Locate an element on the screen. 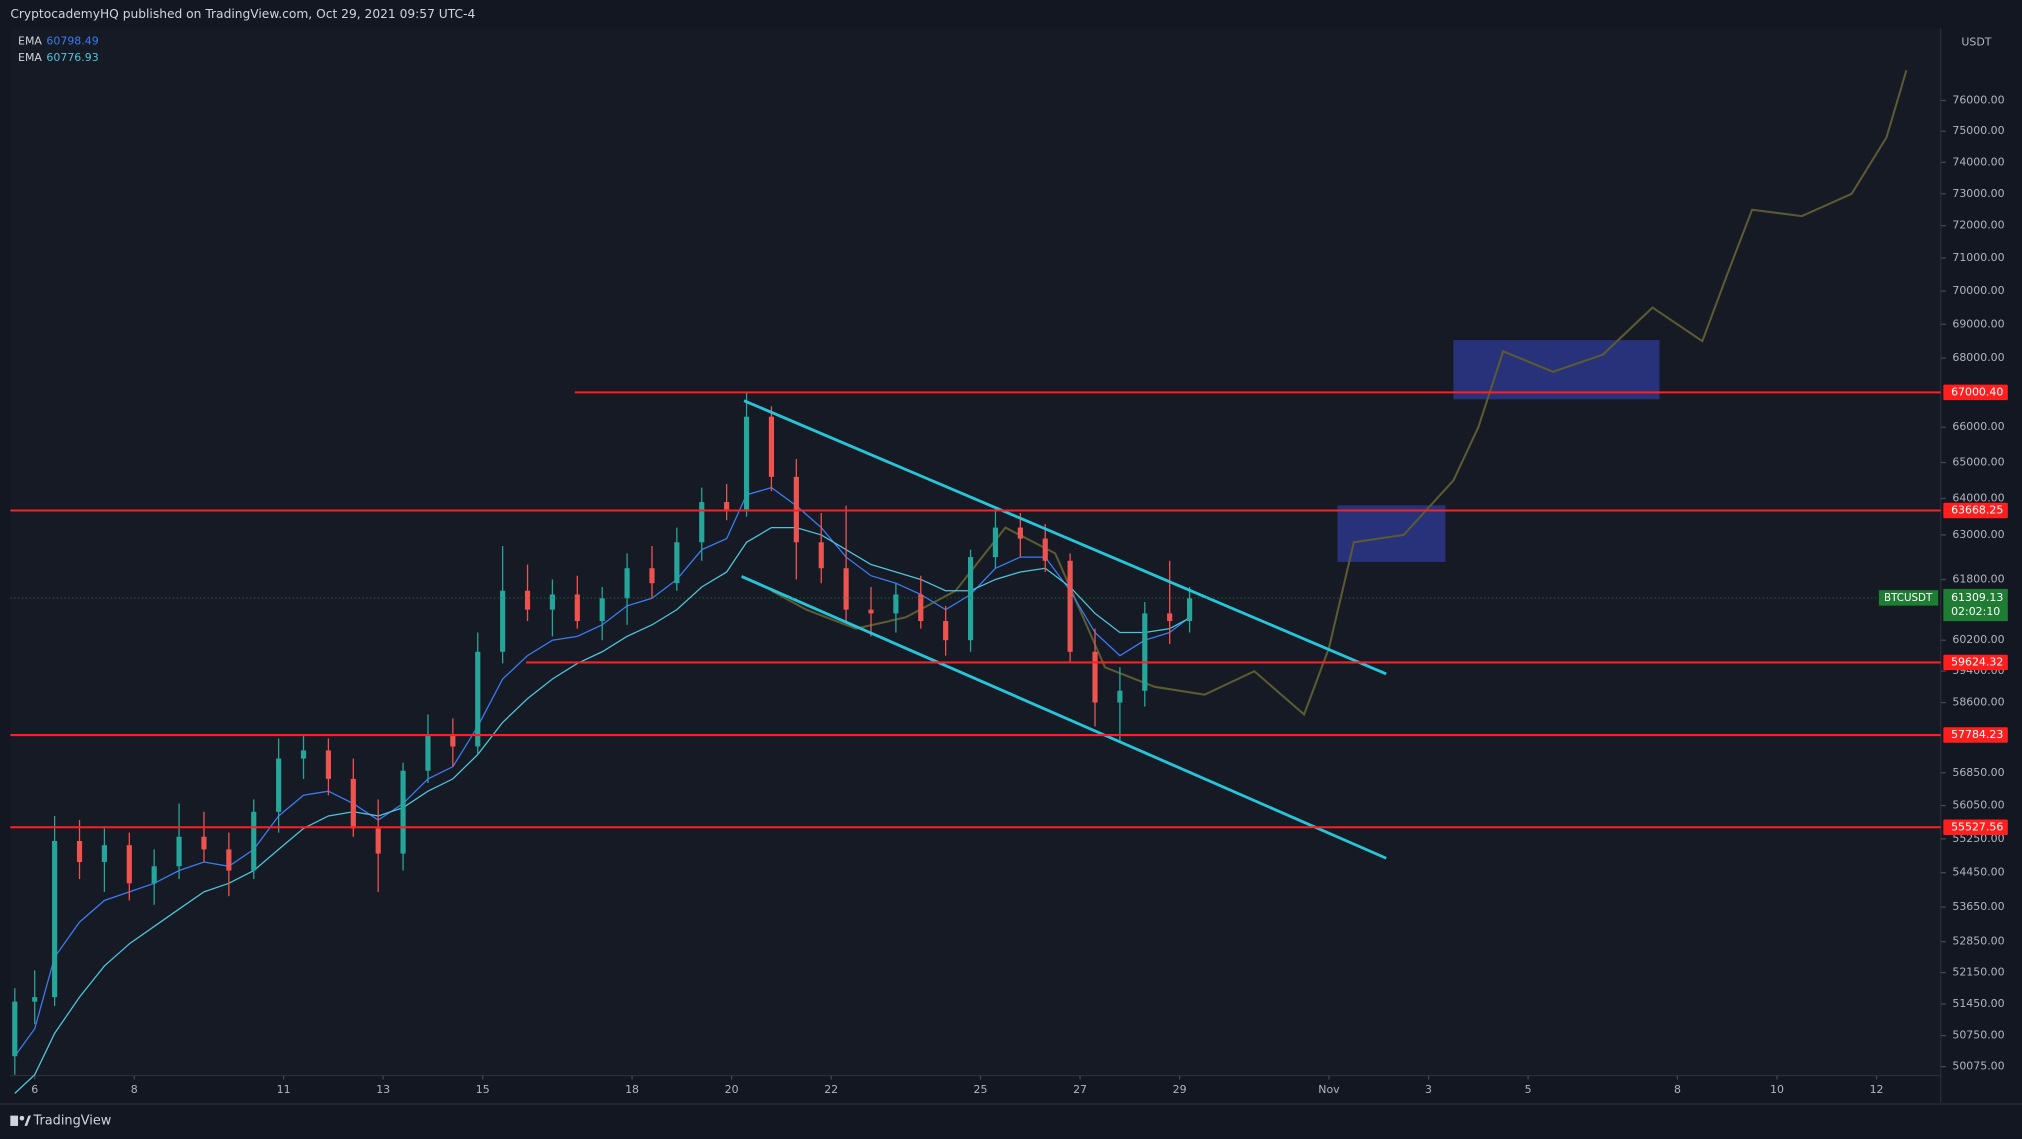 Image resolution: width=2022 pixels, height=1139 pixels. y-tick-label: 56050.00 is located at coordinates (1978, 805).